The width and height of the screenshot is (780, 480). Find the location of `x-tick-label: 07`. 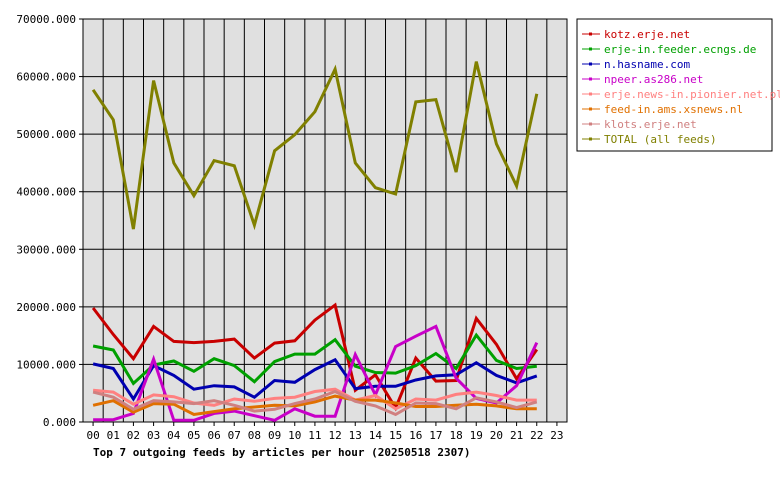

x-tick-label: 07 is located at coordinates (234, 435).